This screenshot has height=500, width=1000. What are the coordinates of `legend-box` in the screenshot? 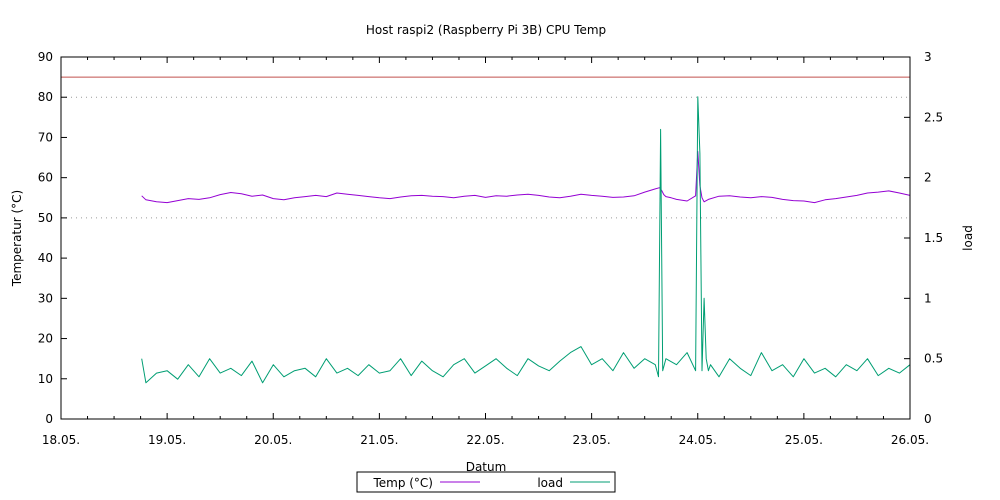 It's located at (486, 482).